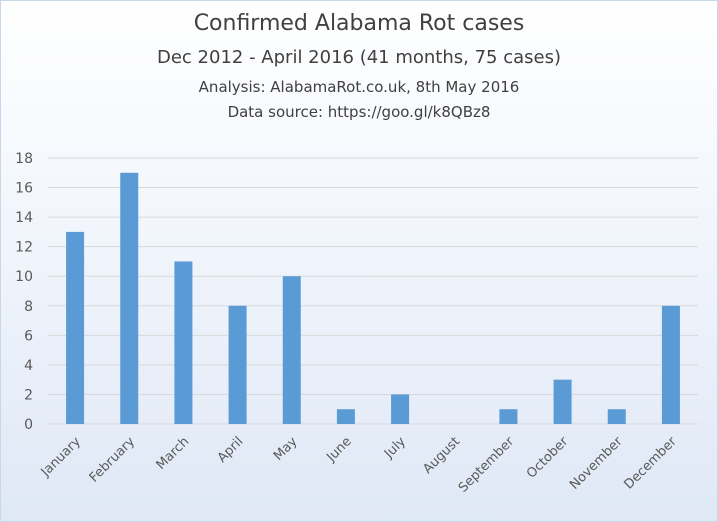  Describe the element at coordinates (28, 366) in the screenshot. I see `y-tick-label: 4` at that location.